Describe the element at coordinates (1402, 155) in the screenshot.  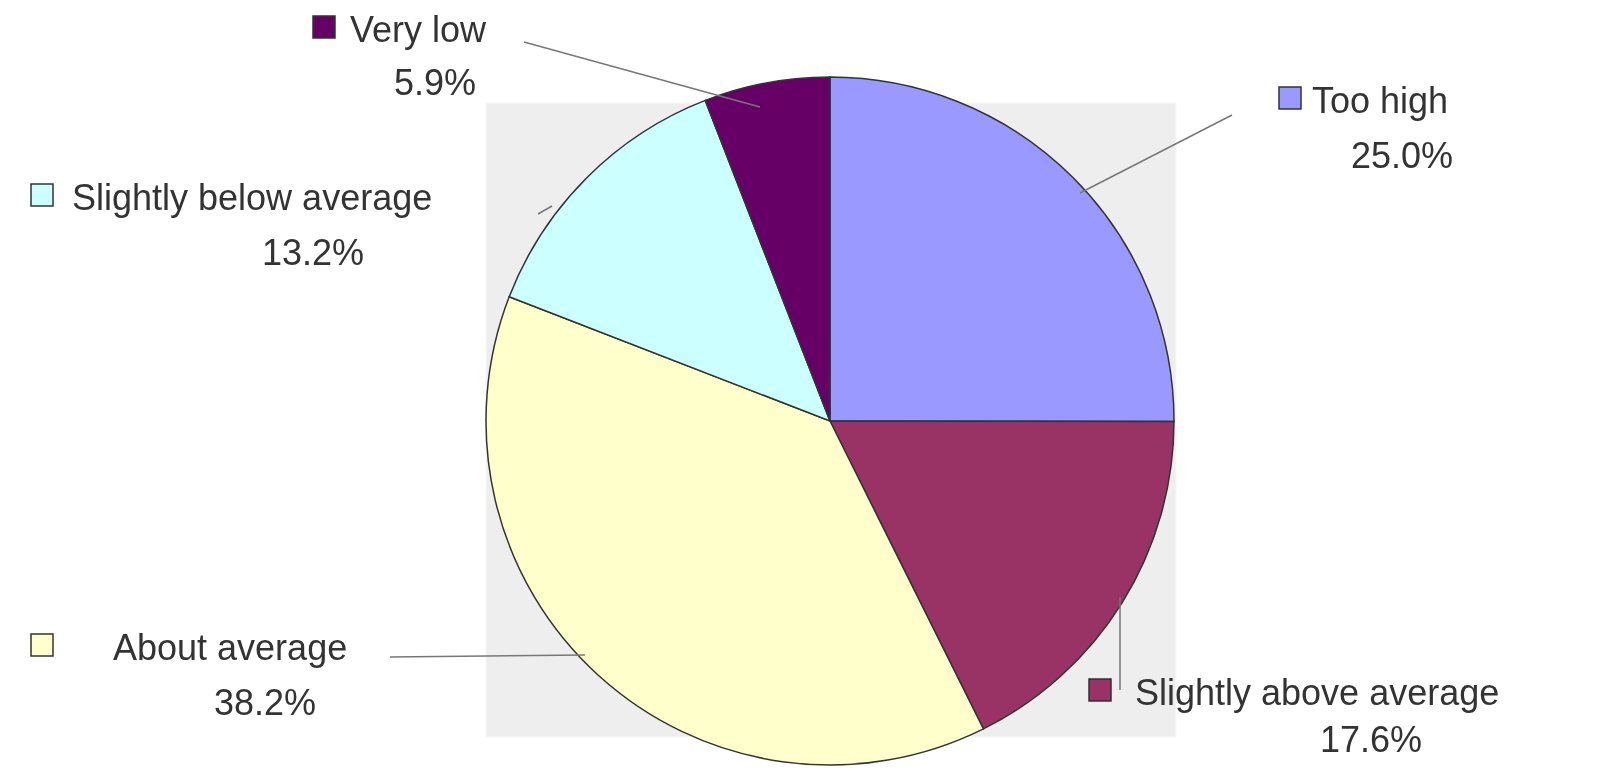
I see `data-label: 25.0%` at that location.